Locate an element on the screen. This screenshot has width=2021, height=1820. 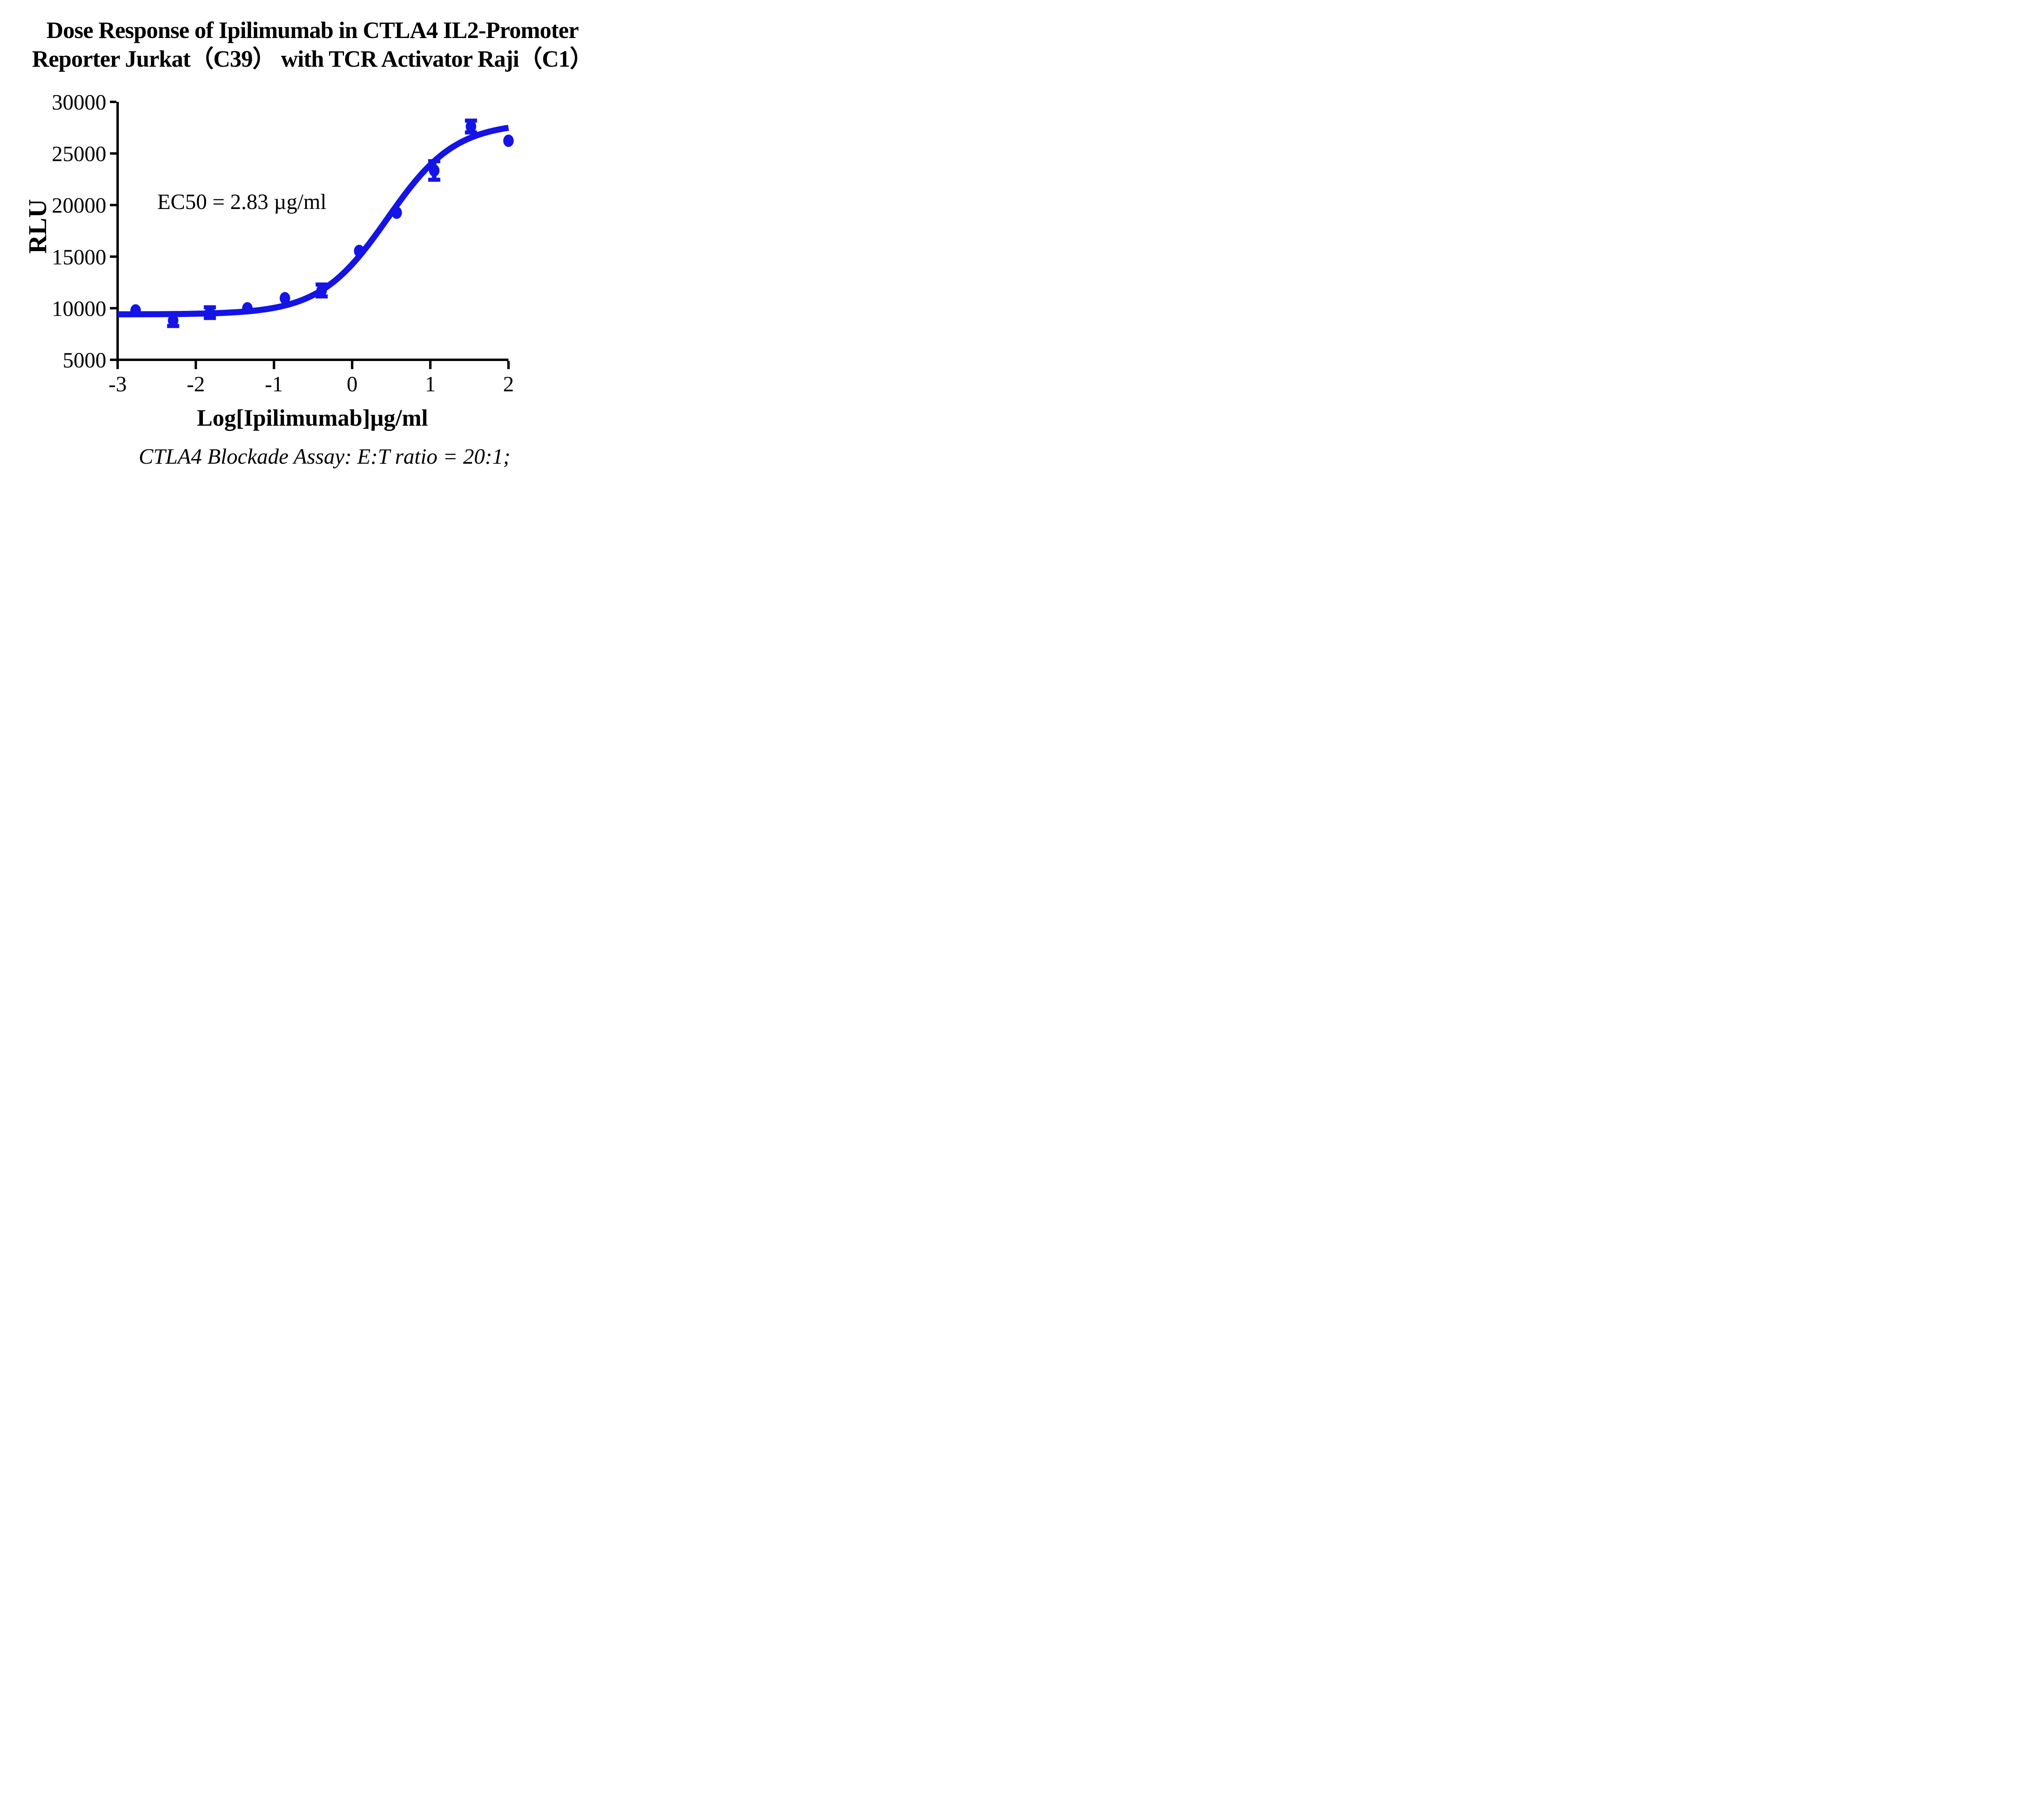
x-tick-label: -3 is located at coordinates (118, 384).